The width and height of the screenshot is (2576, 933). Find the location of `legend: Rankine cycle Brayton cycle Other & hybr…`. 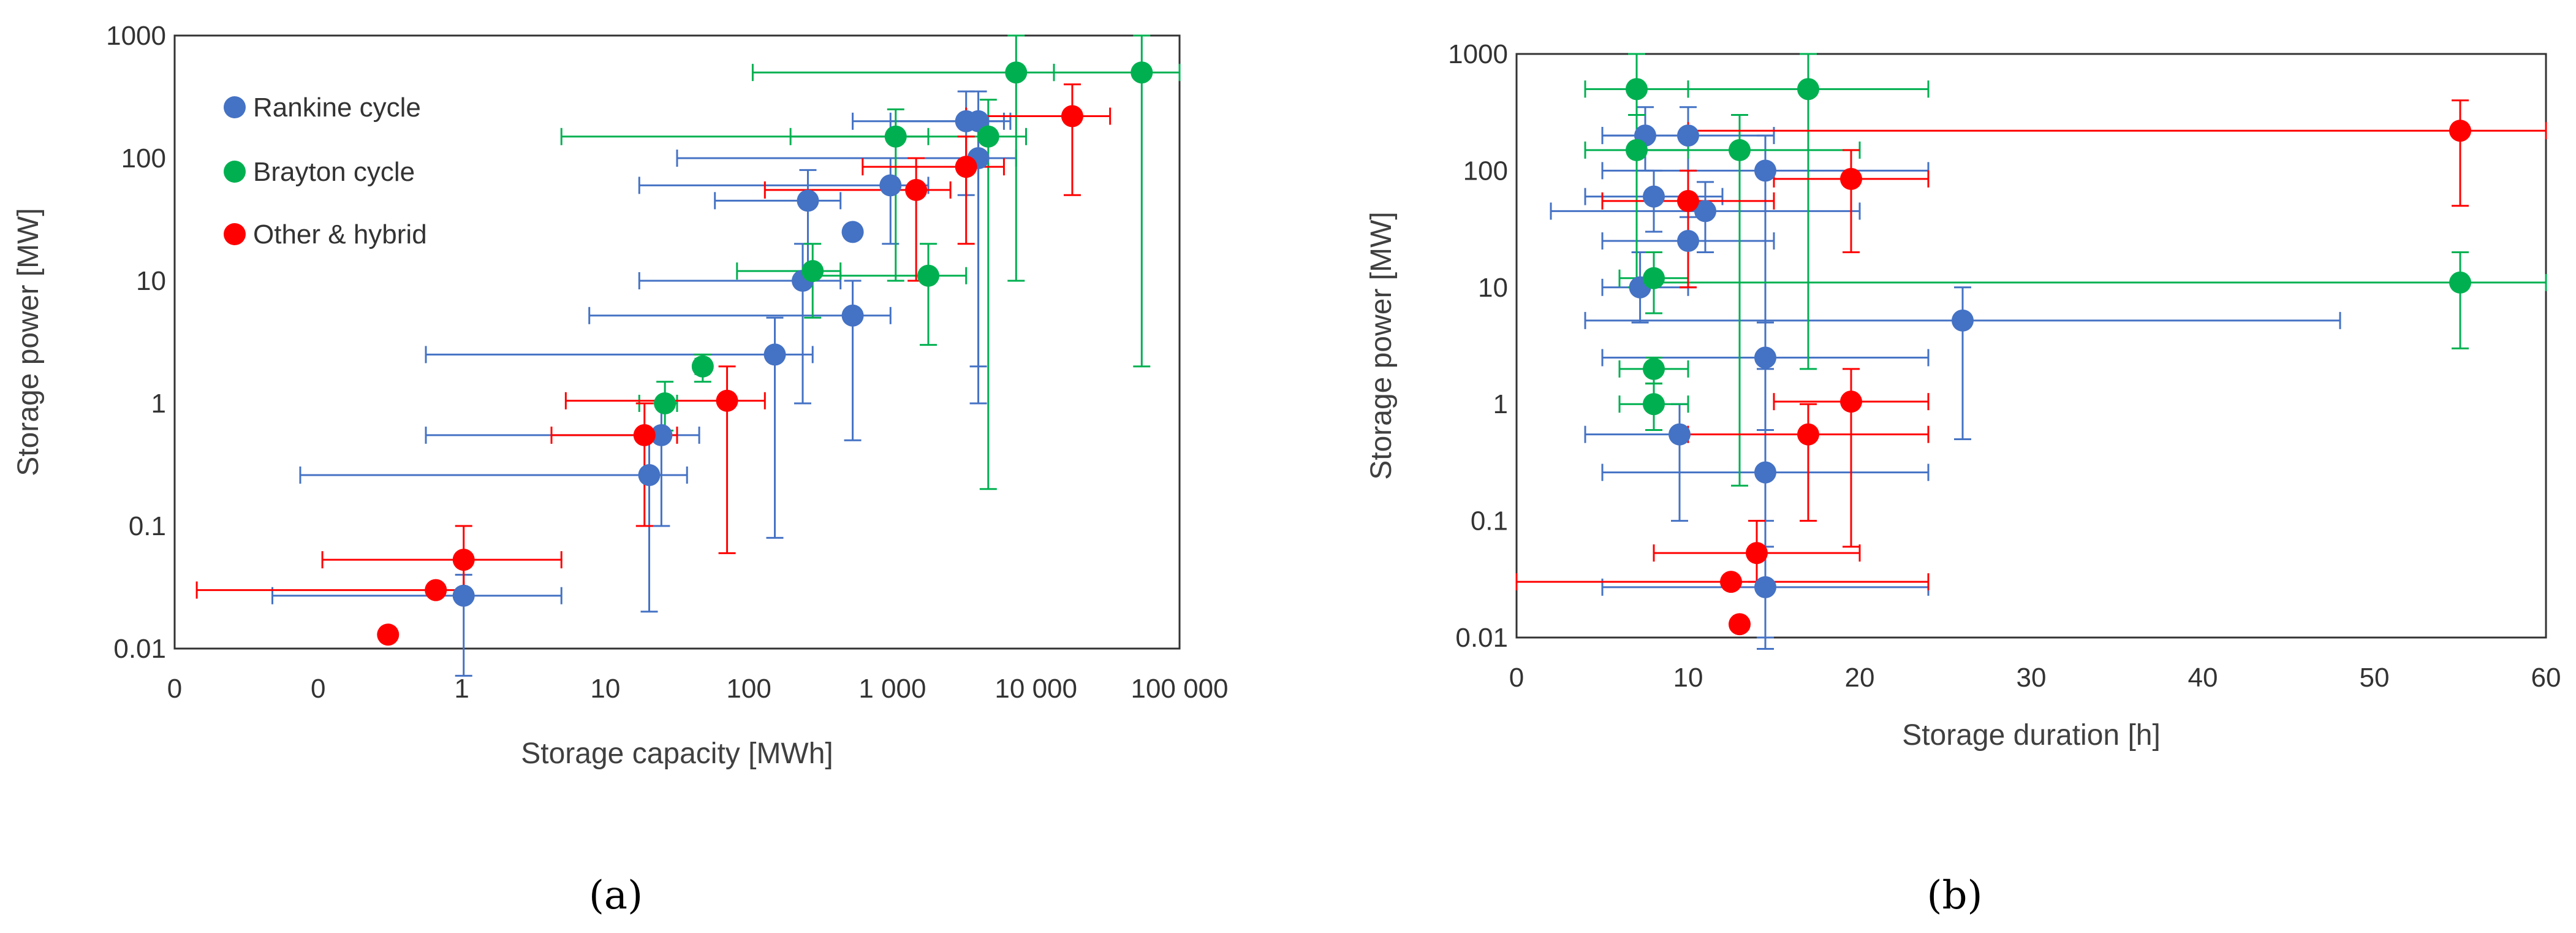

legend: Rankine cycle Brayton cycle Other & hybr… is located at coordinates (325, 171).